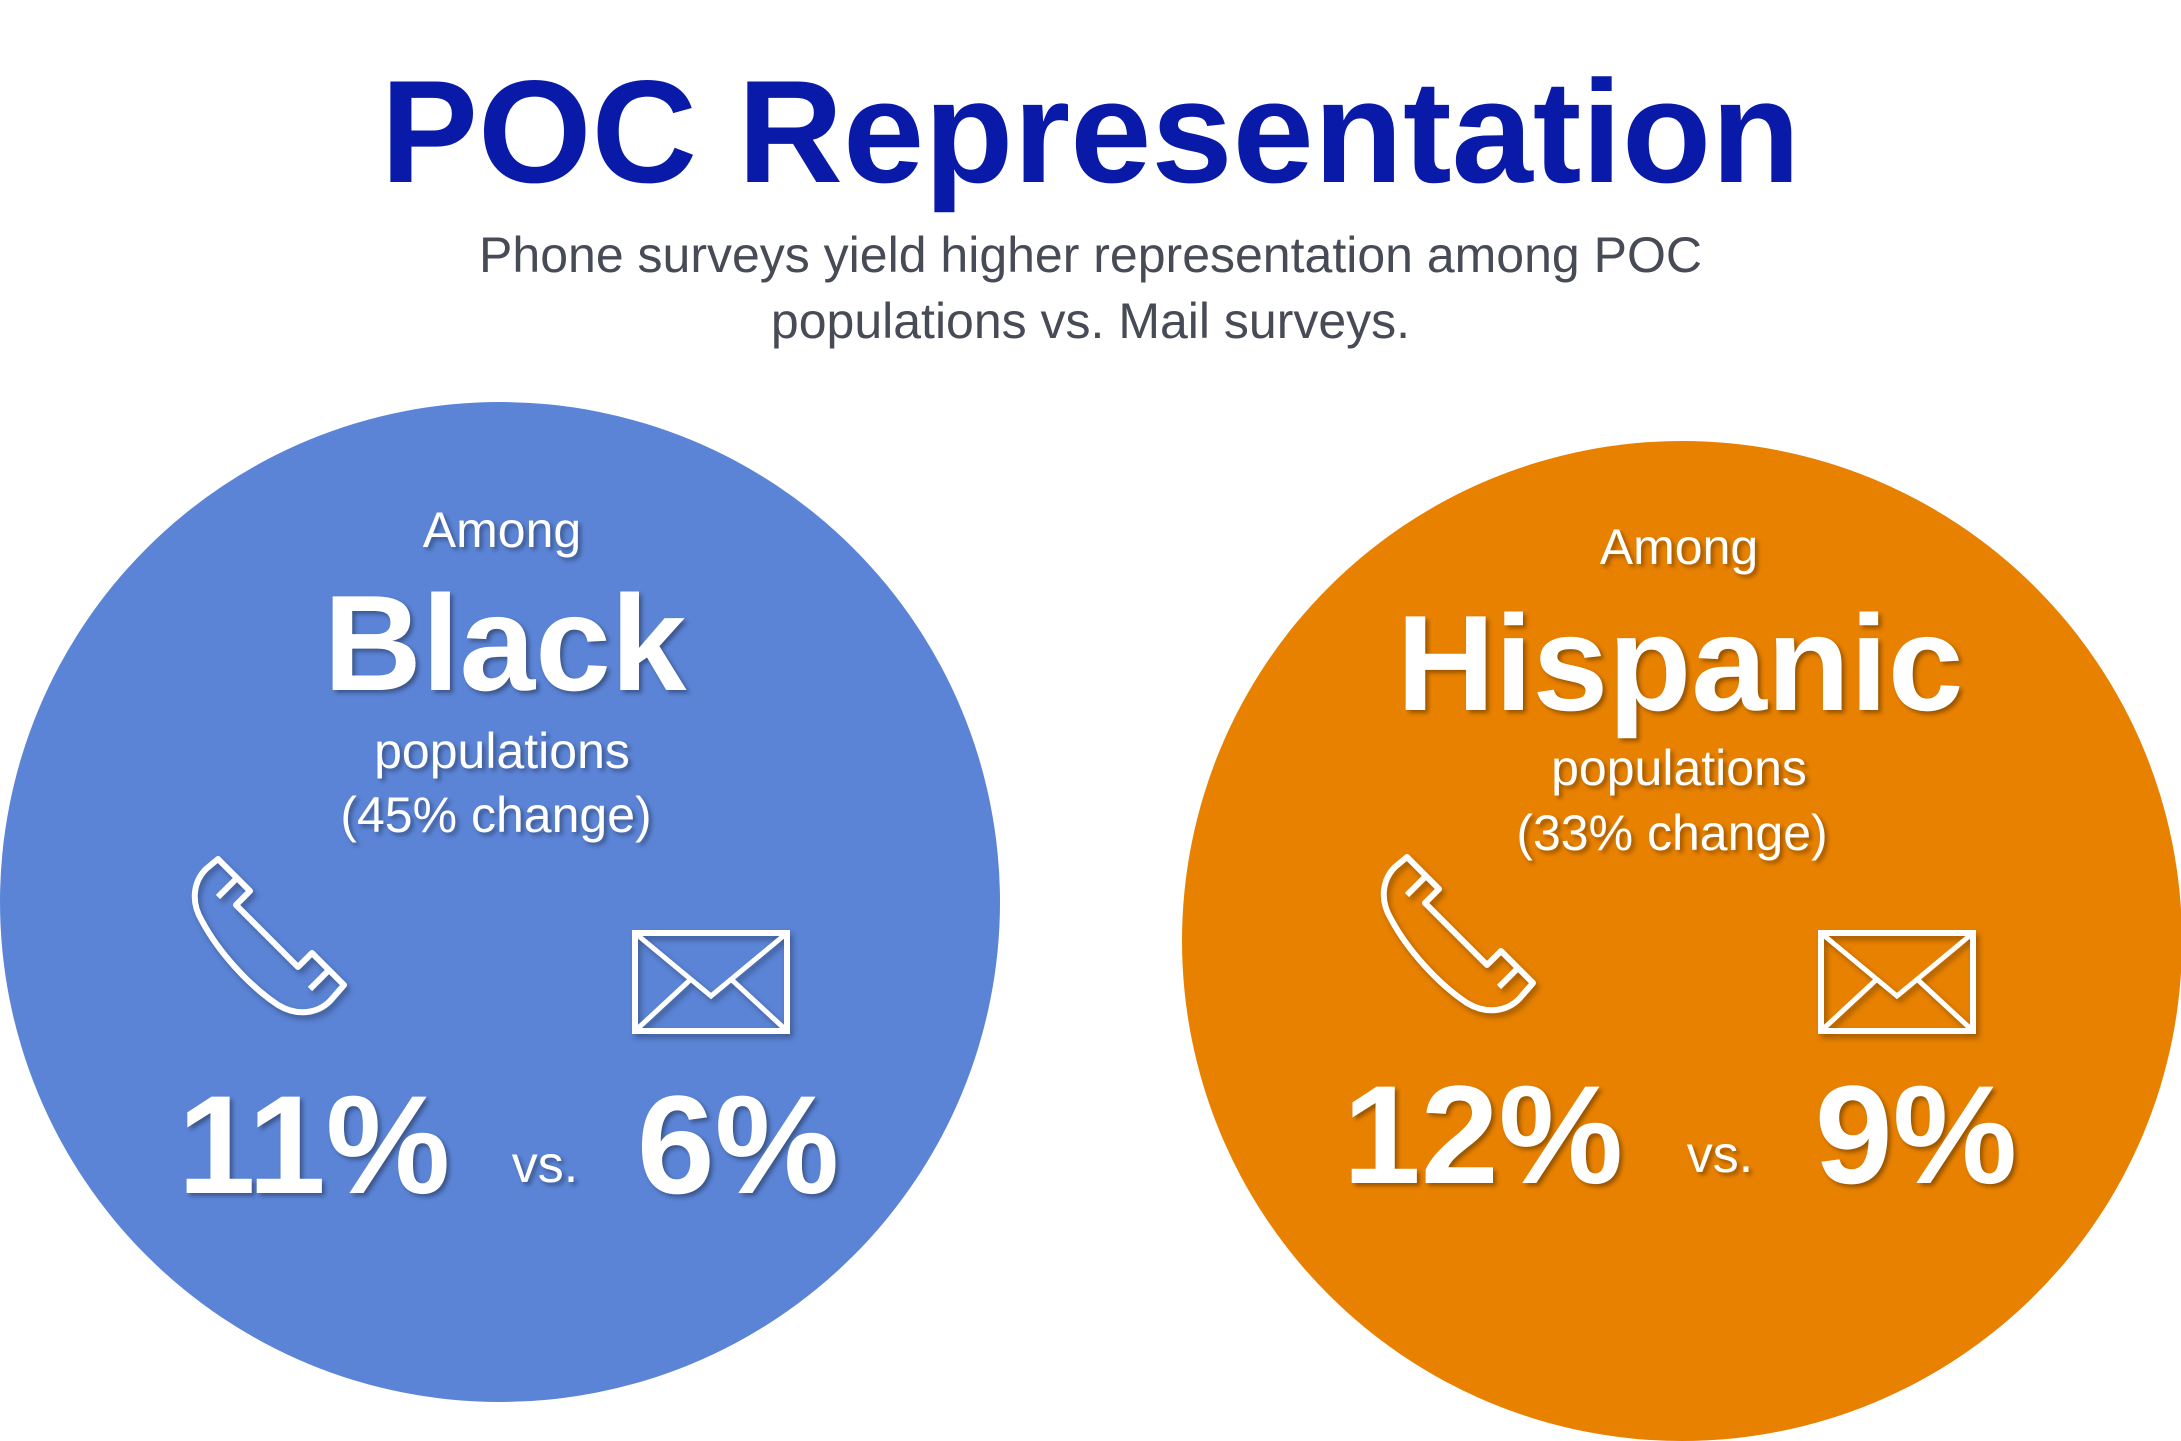  What do you see at coordinates (1679, 547) in the screenshot?
I see `hispanic-among-label: Among` at bounding box center [1679, 547].